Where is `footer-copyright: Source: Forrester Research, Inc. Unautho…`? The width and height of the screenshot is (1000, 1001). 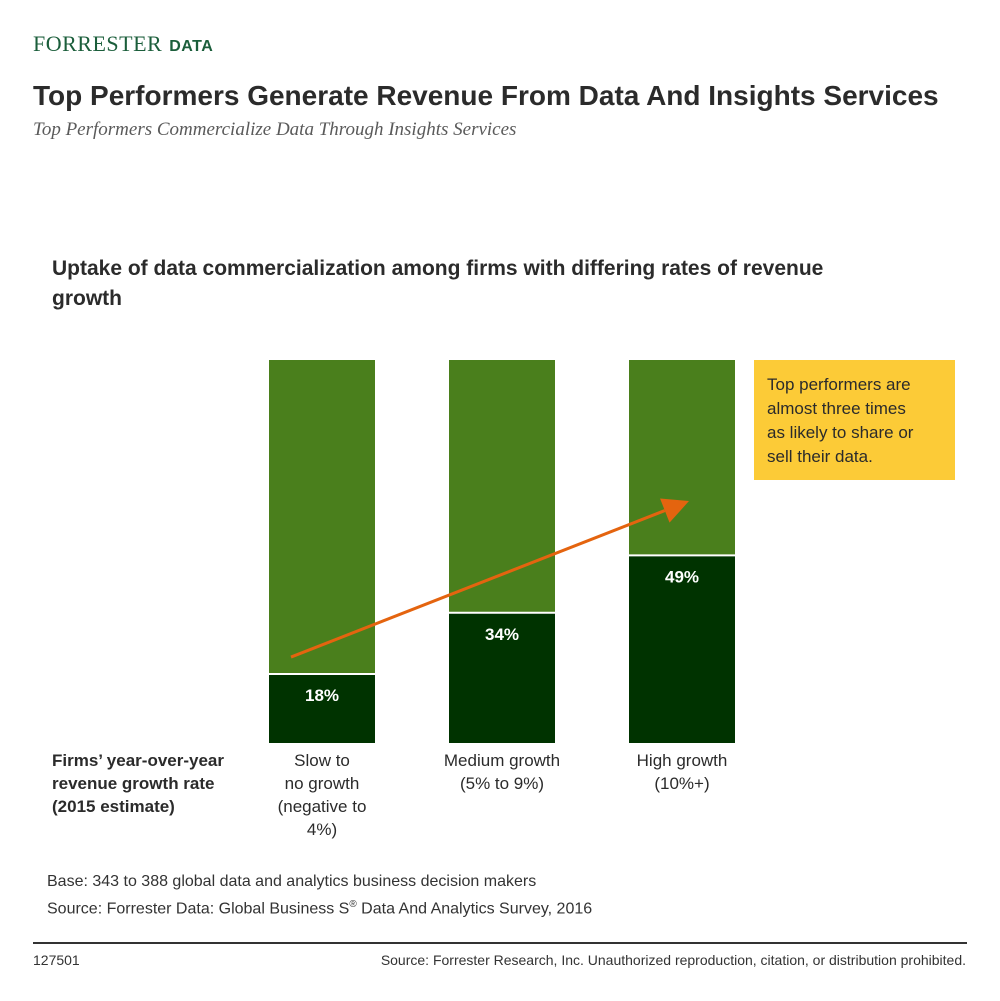
footer-copyright: Source: Forrester Research, Inc. Unautho… is located at coordinates (673, 960).